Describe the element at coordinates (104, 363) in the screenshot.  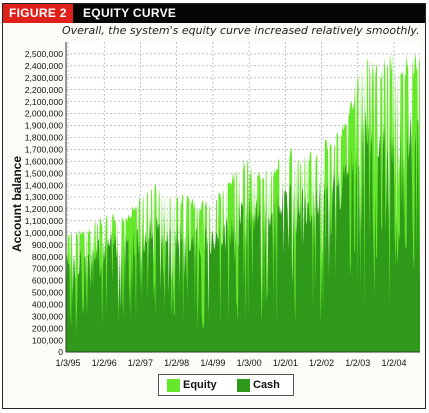
I see `x-tick-label: 1/2/96` at that location.